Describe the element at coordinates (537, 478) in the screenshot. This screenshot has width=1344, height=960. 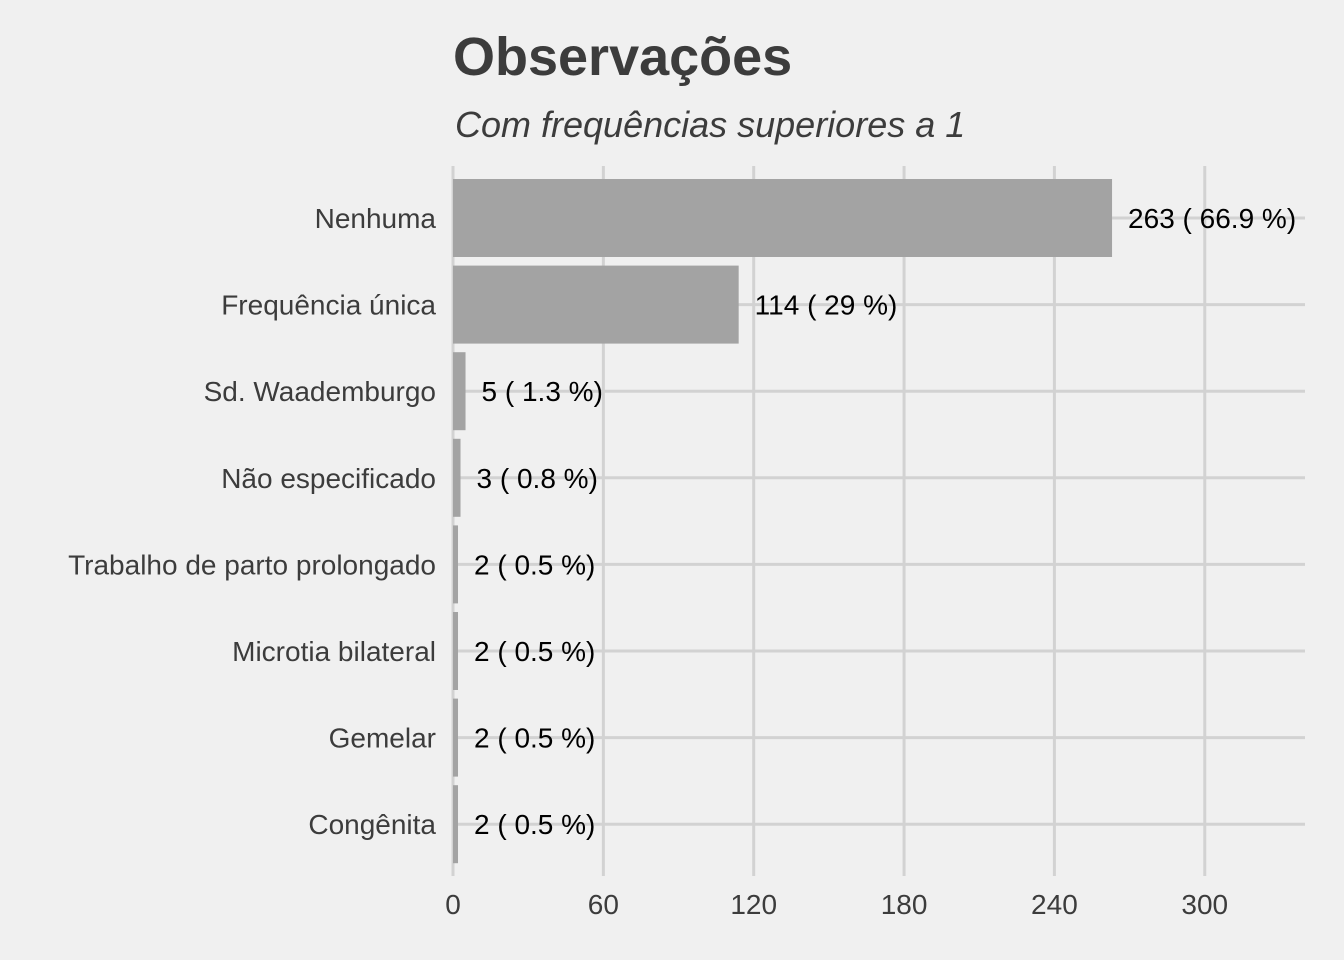
I see `data-label: 3 ( 0.8 %)` at that location.